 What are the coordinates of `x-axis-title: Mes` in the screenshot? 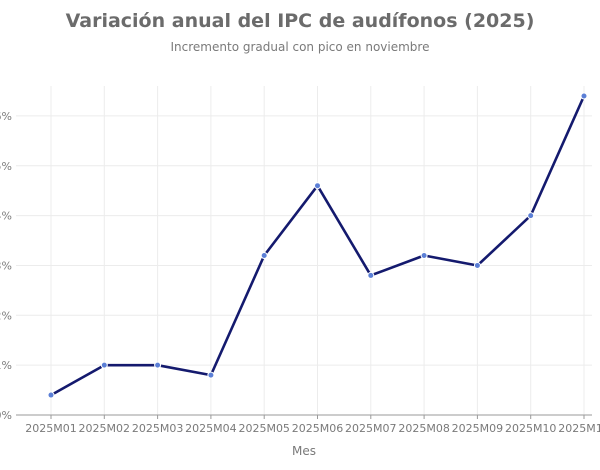 It's located at (304, 451).